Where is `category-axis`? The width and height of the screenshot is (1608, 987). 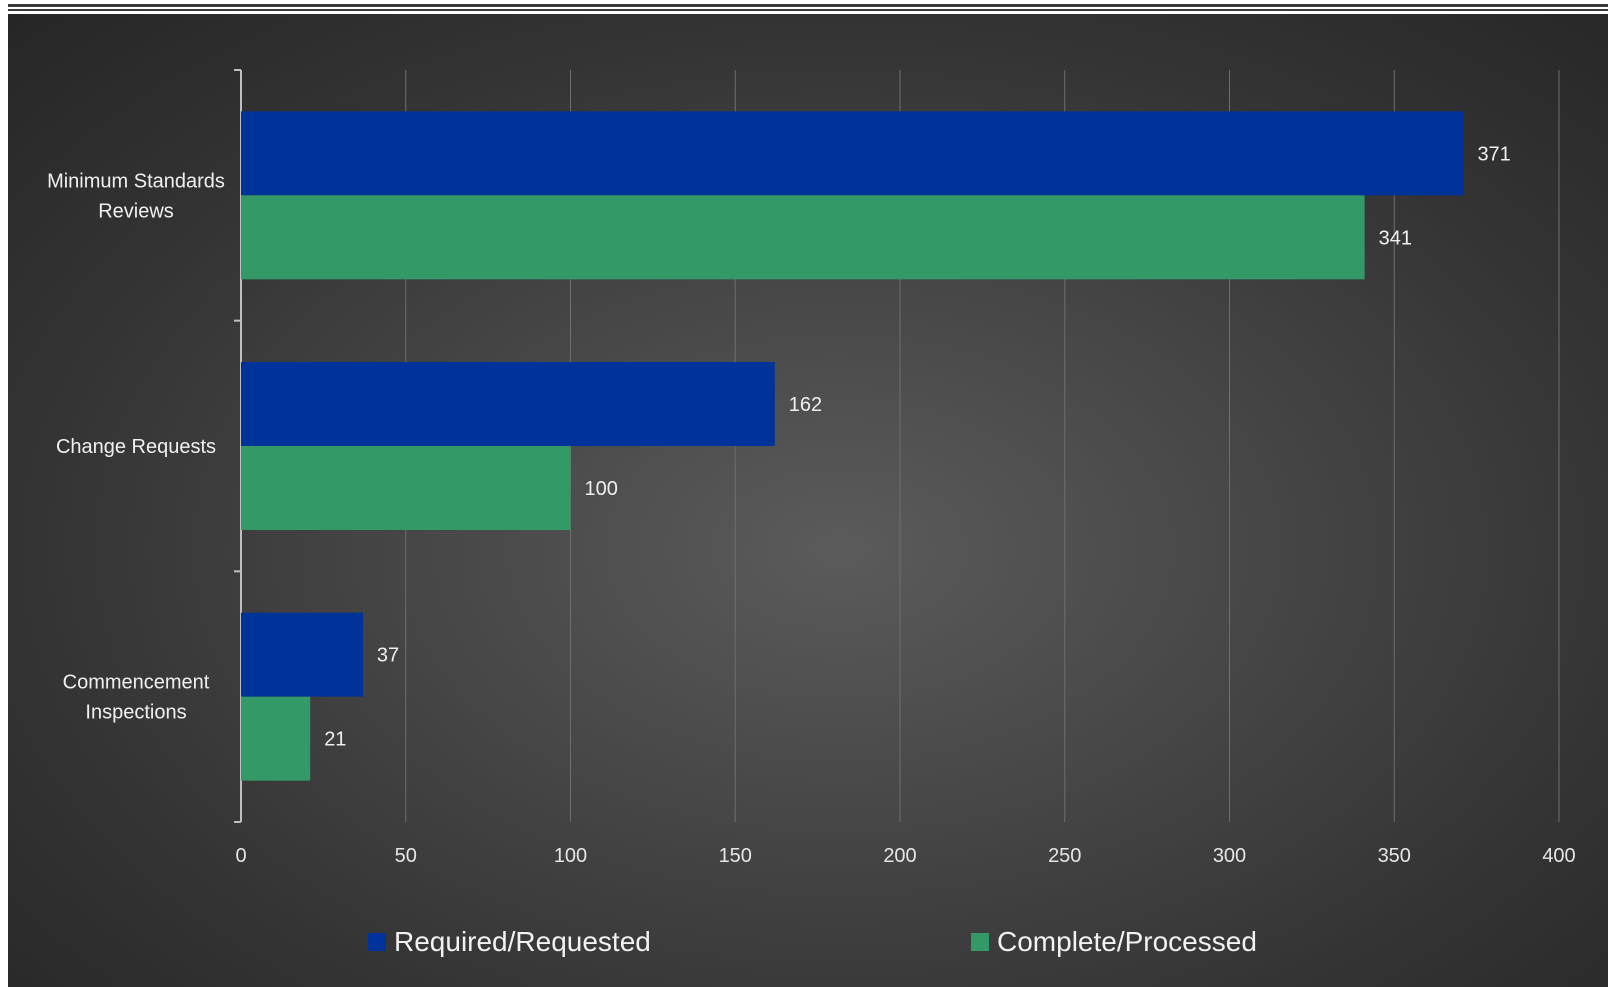
category-axis is located at coordinates (238, 446).